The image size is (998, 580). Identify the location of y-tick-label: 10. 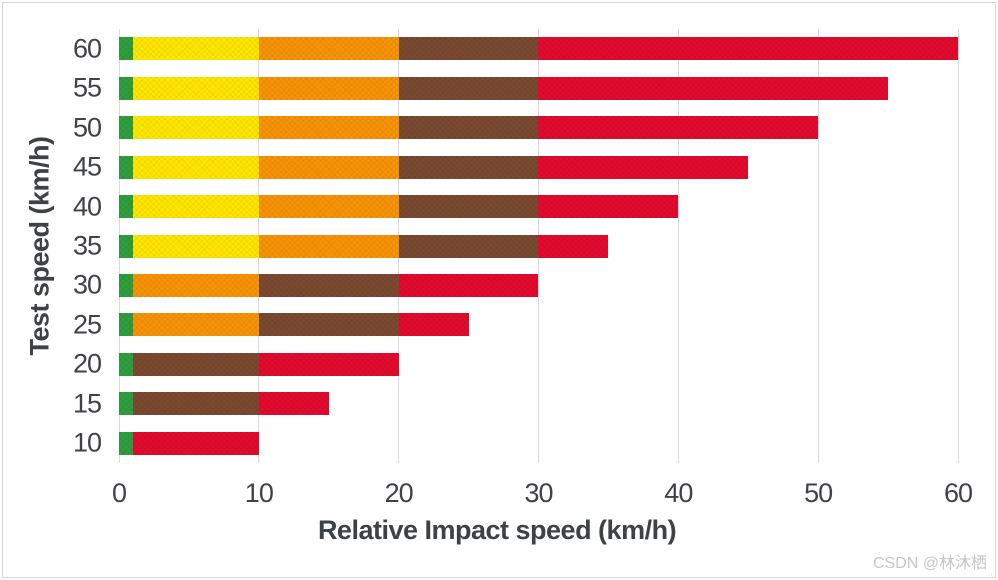
(87, 442).